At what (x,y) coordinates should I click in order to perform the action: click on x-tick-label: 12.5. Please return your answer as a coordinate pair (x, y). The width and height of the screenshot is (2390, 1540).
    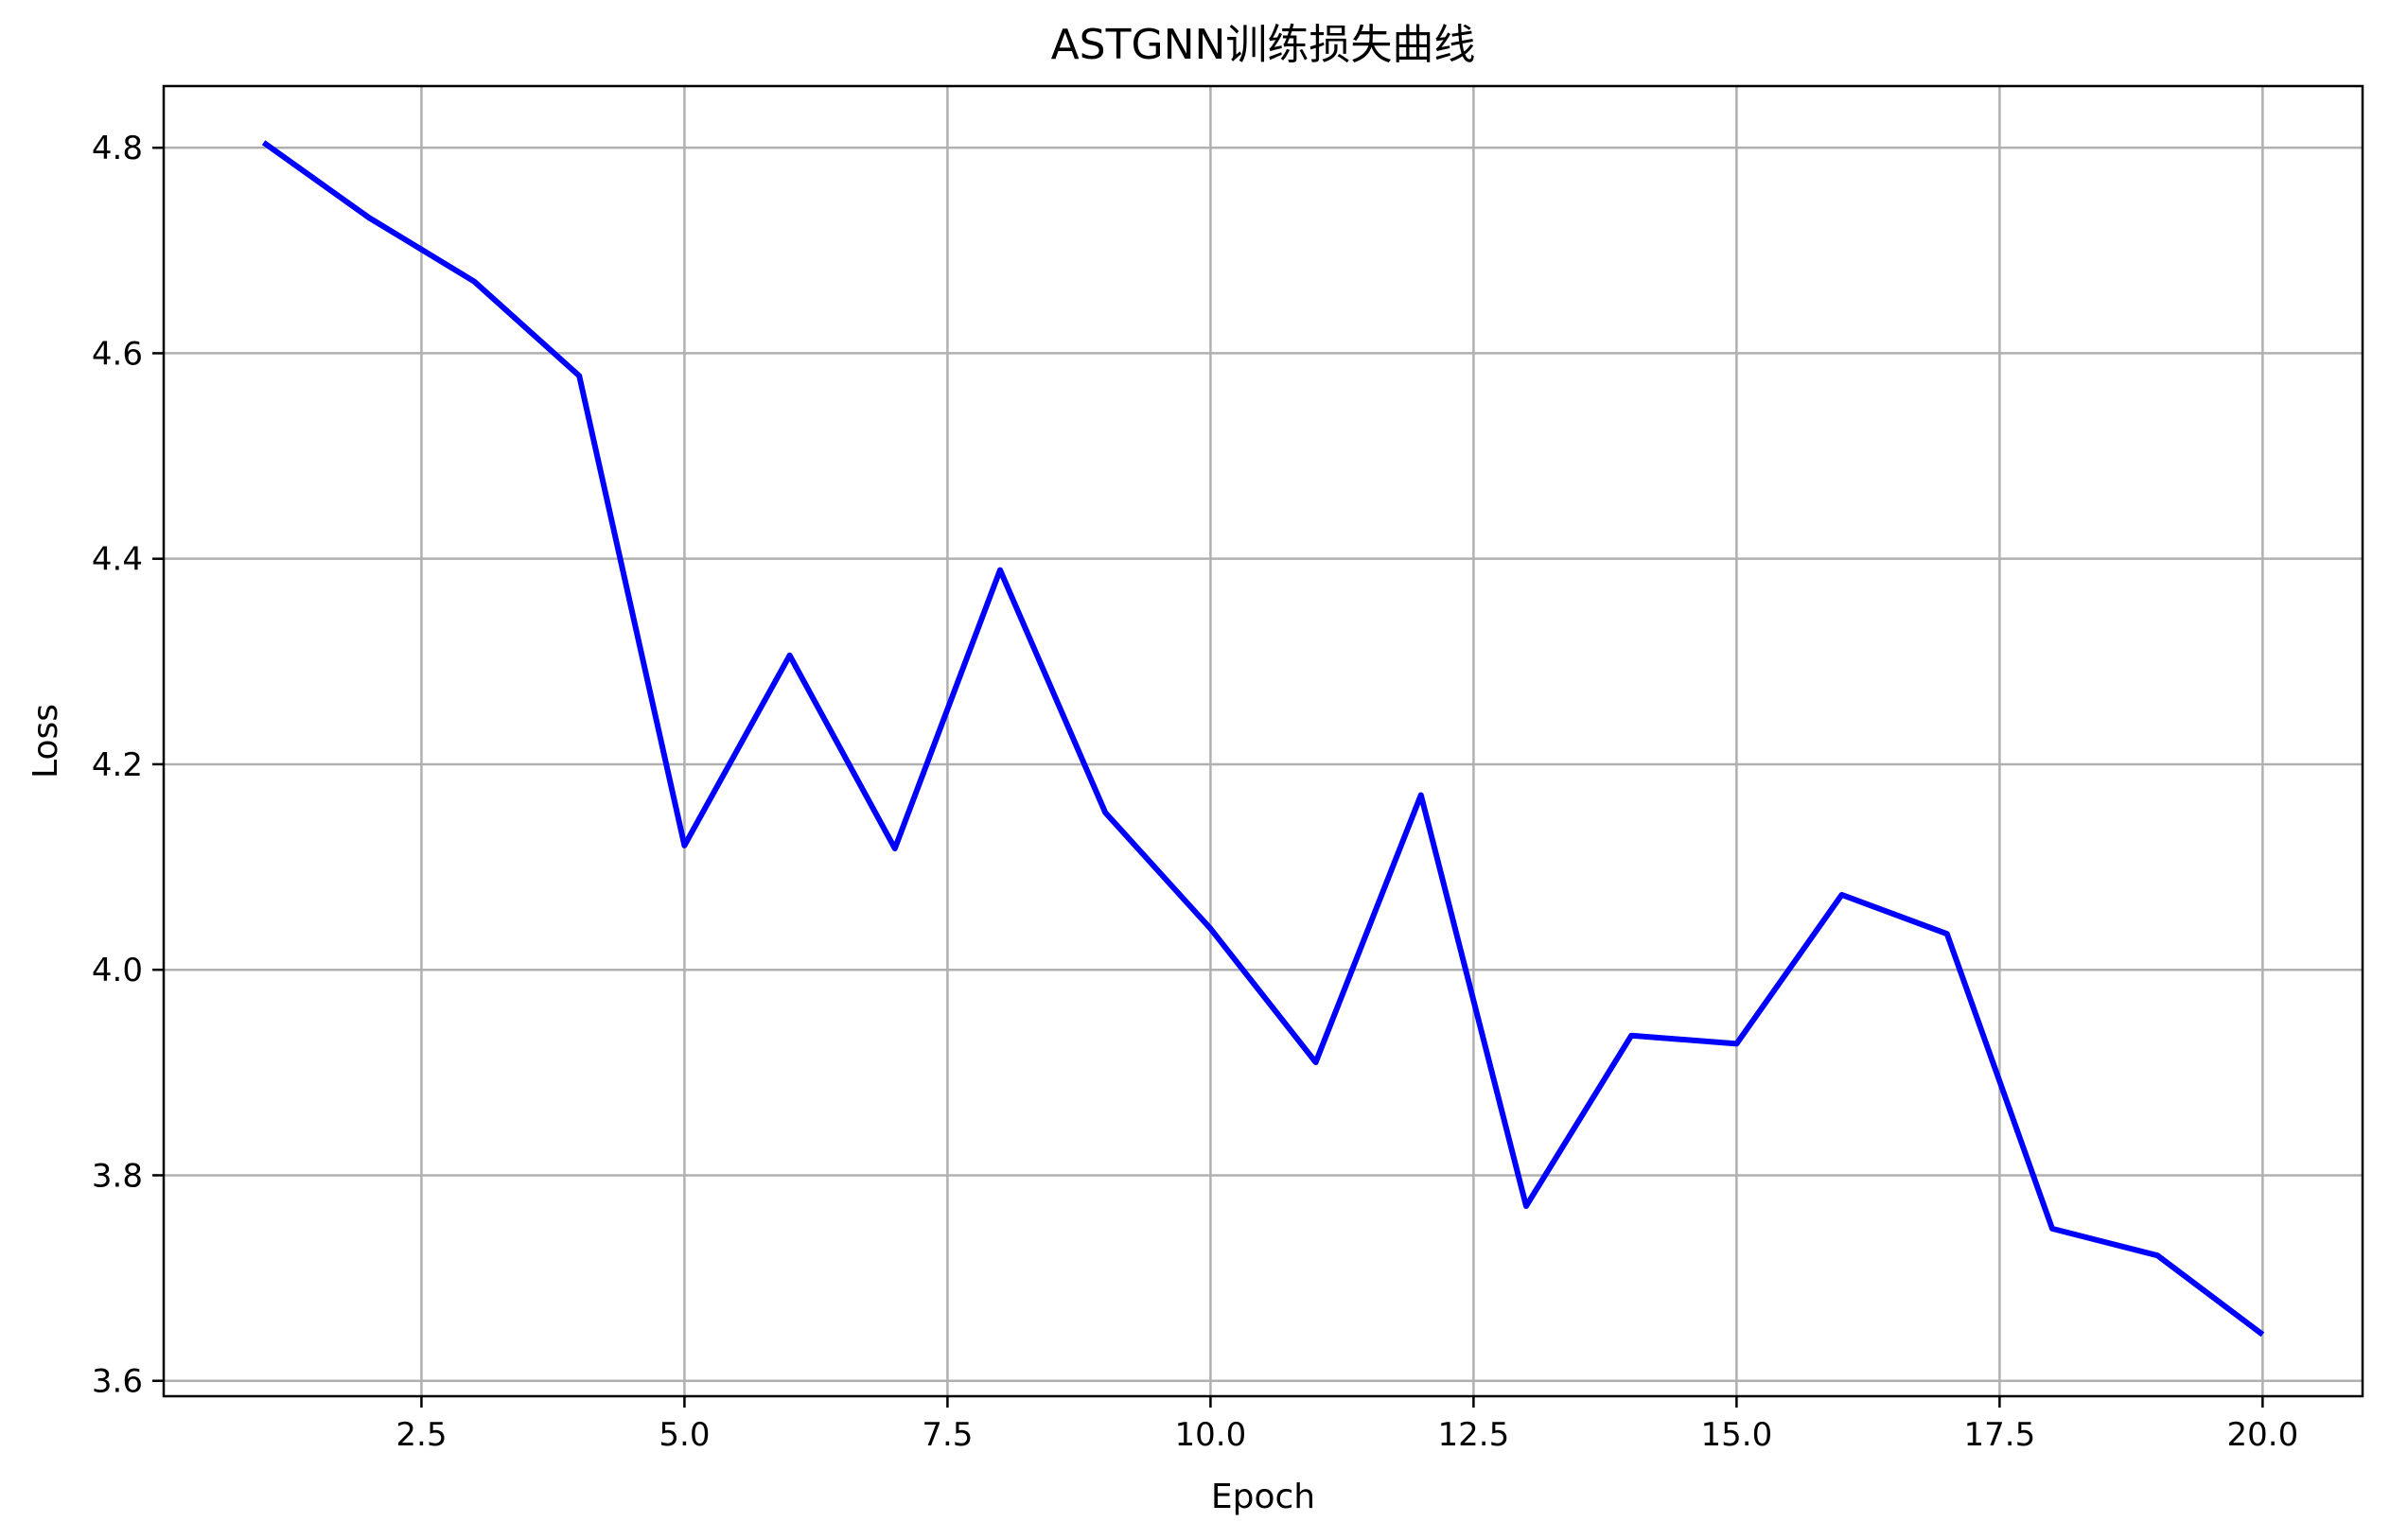
    Looking at the image, I should click on (1474, 1435).